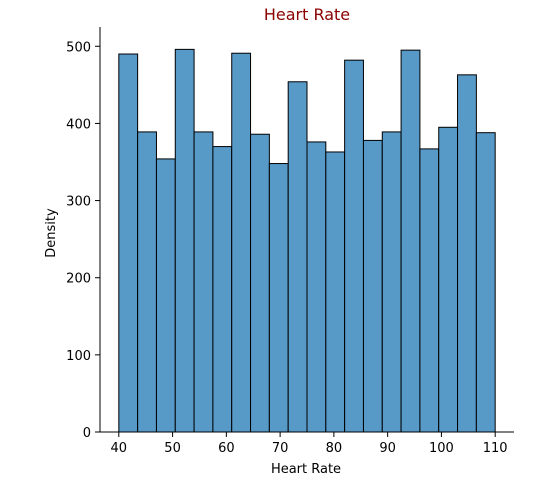  Describe the element at coordinates (172, 448) in the screenshot. I see `x-tick-label: 50` at that location.